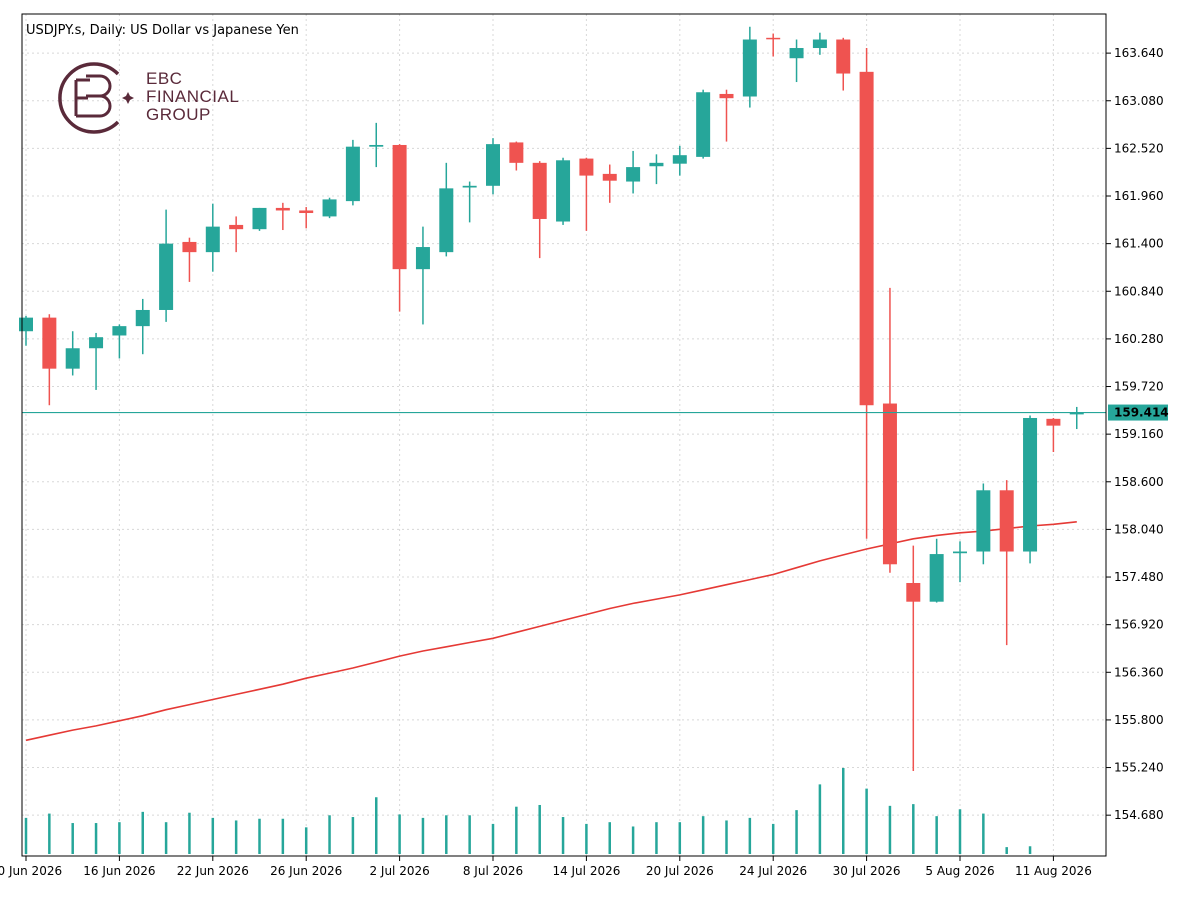  I want to click on current-price-label: 159.414, so click(1138, 412).